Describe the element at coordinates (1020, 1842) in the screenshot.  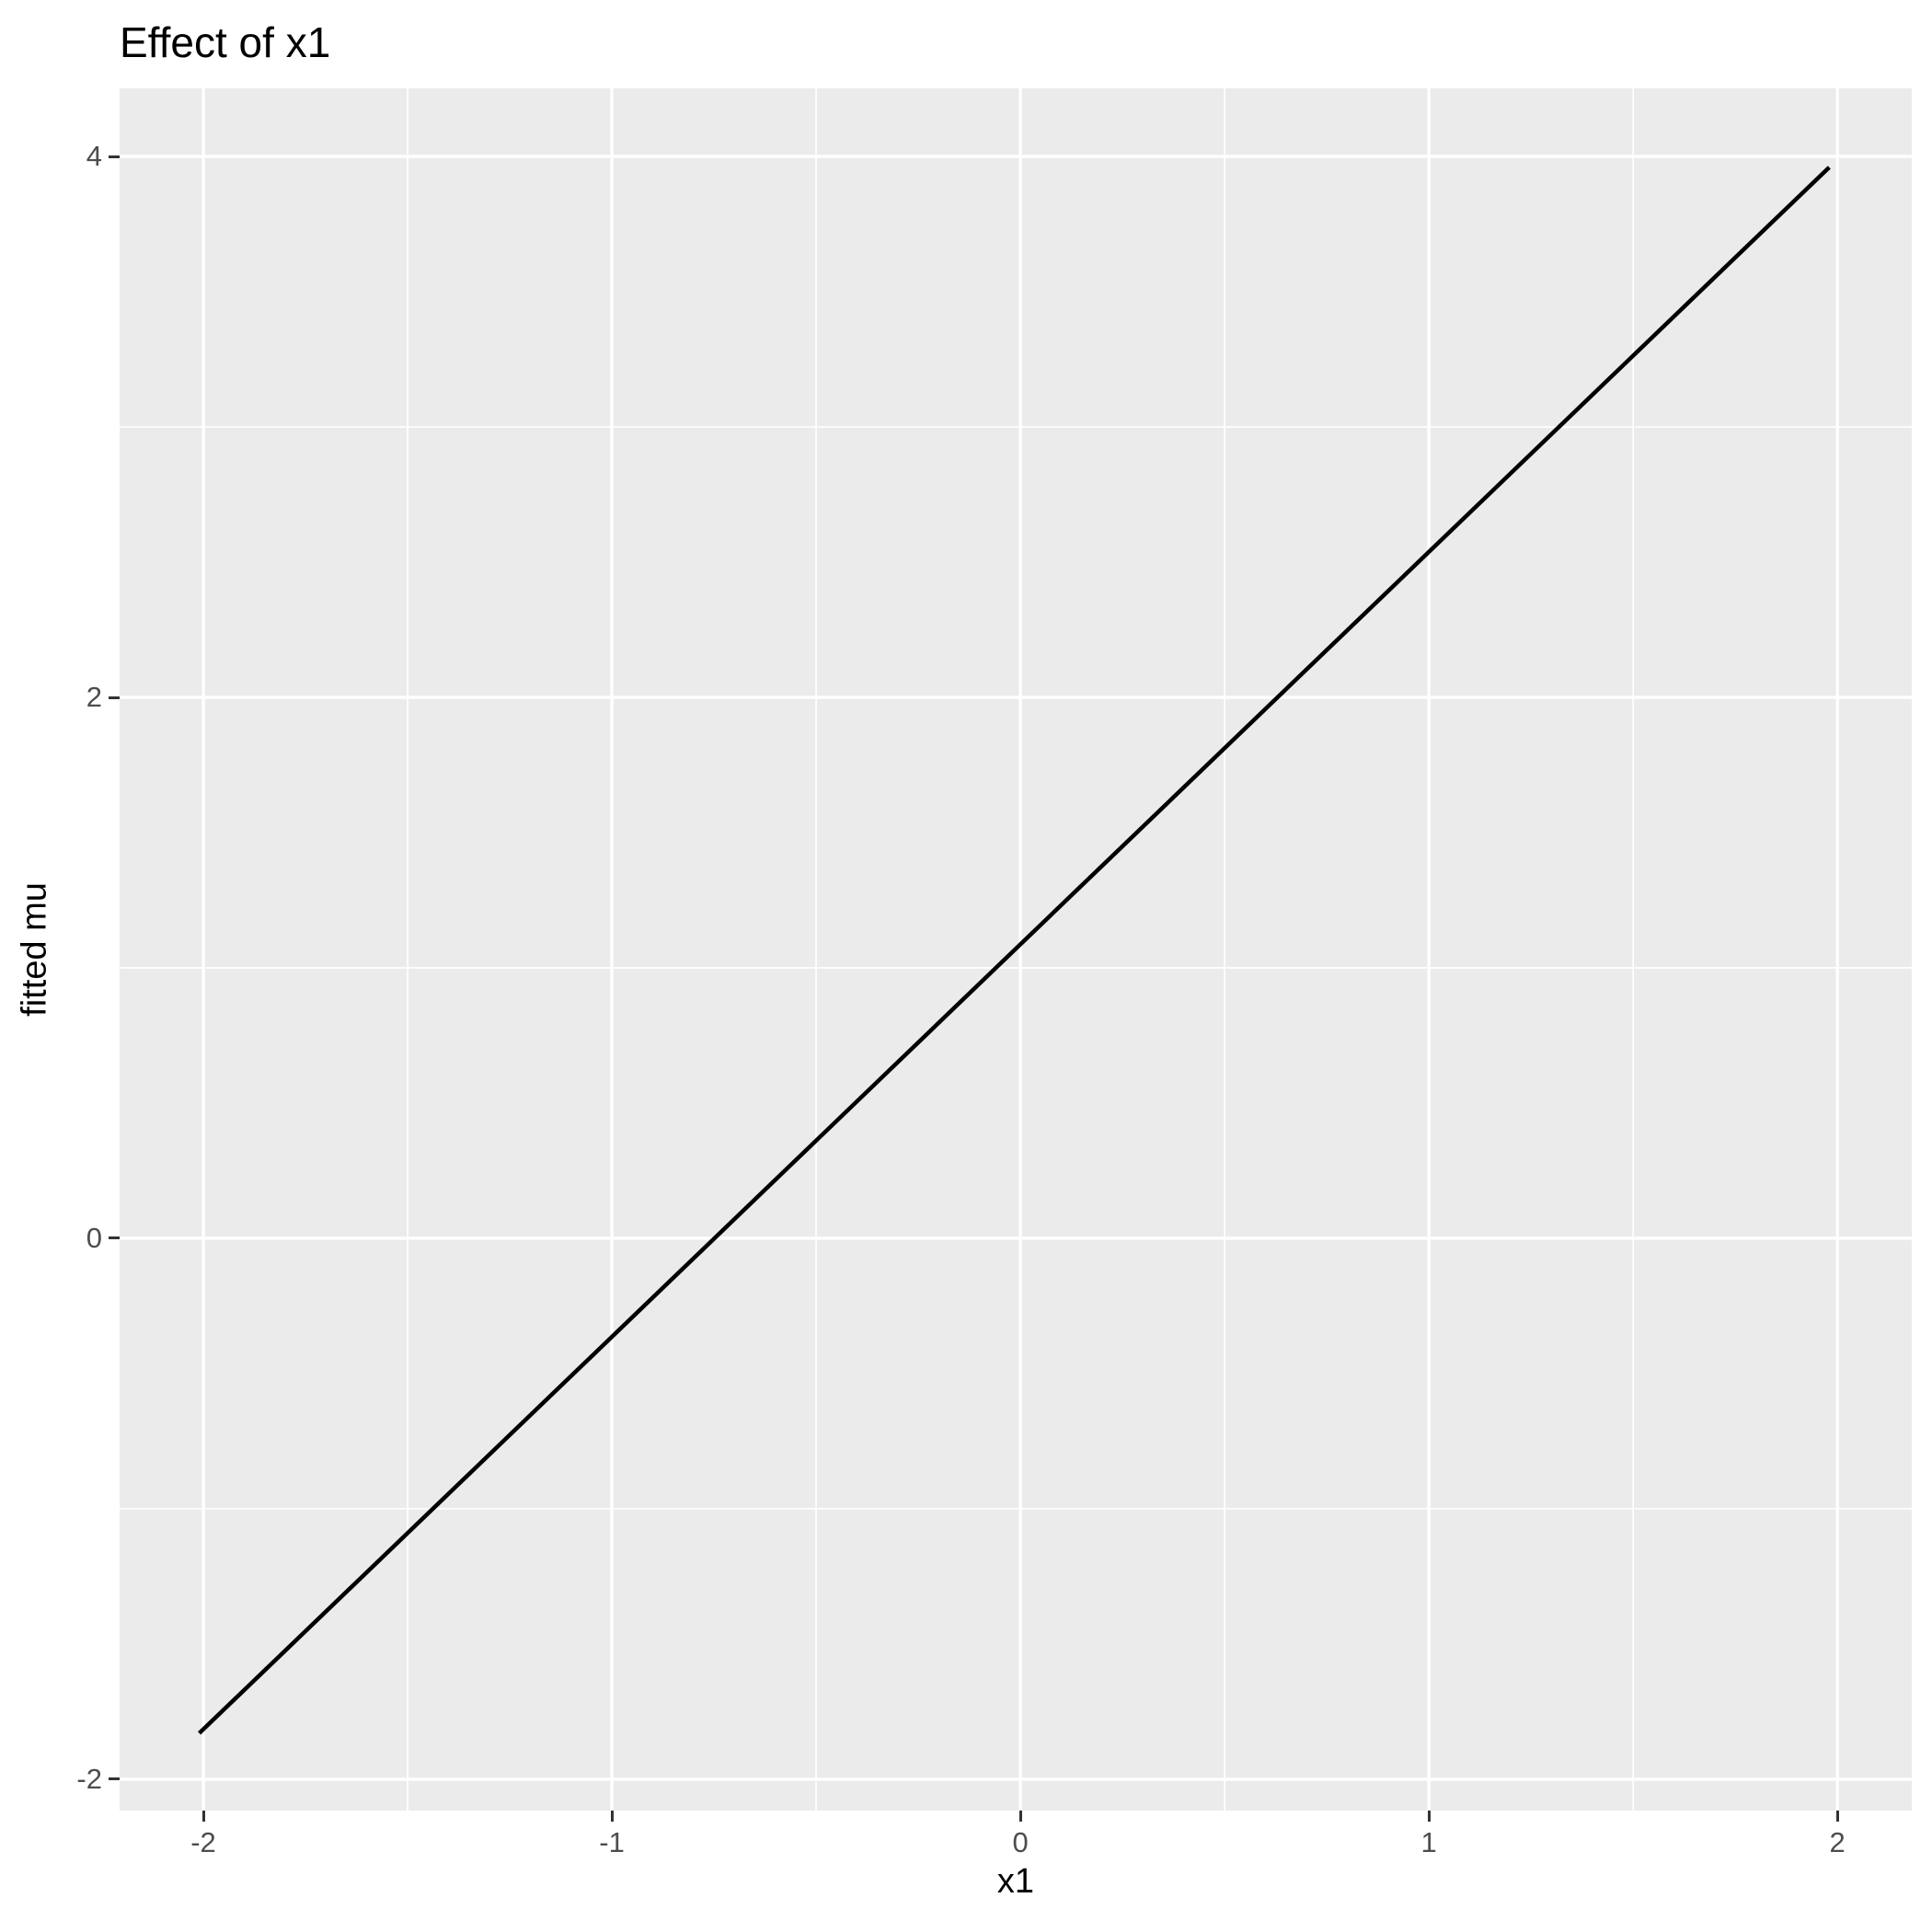
I see `x-tick-label: 0` at that location.